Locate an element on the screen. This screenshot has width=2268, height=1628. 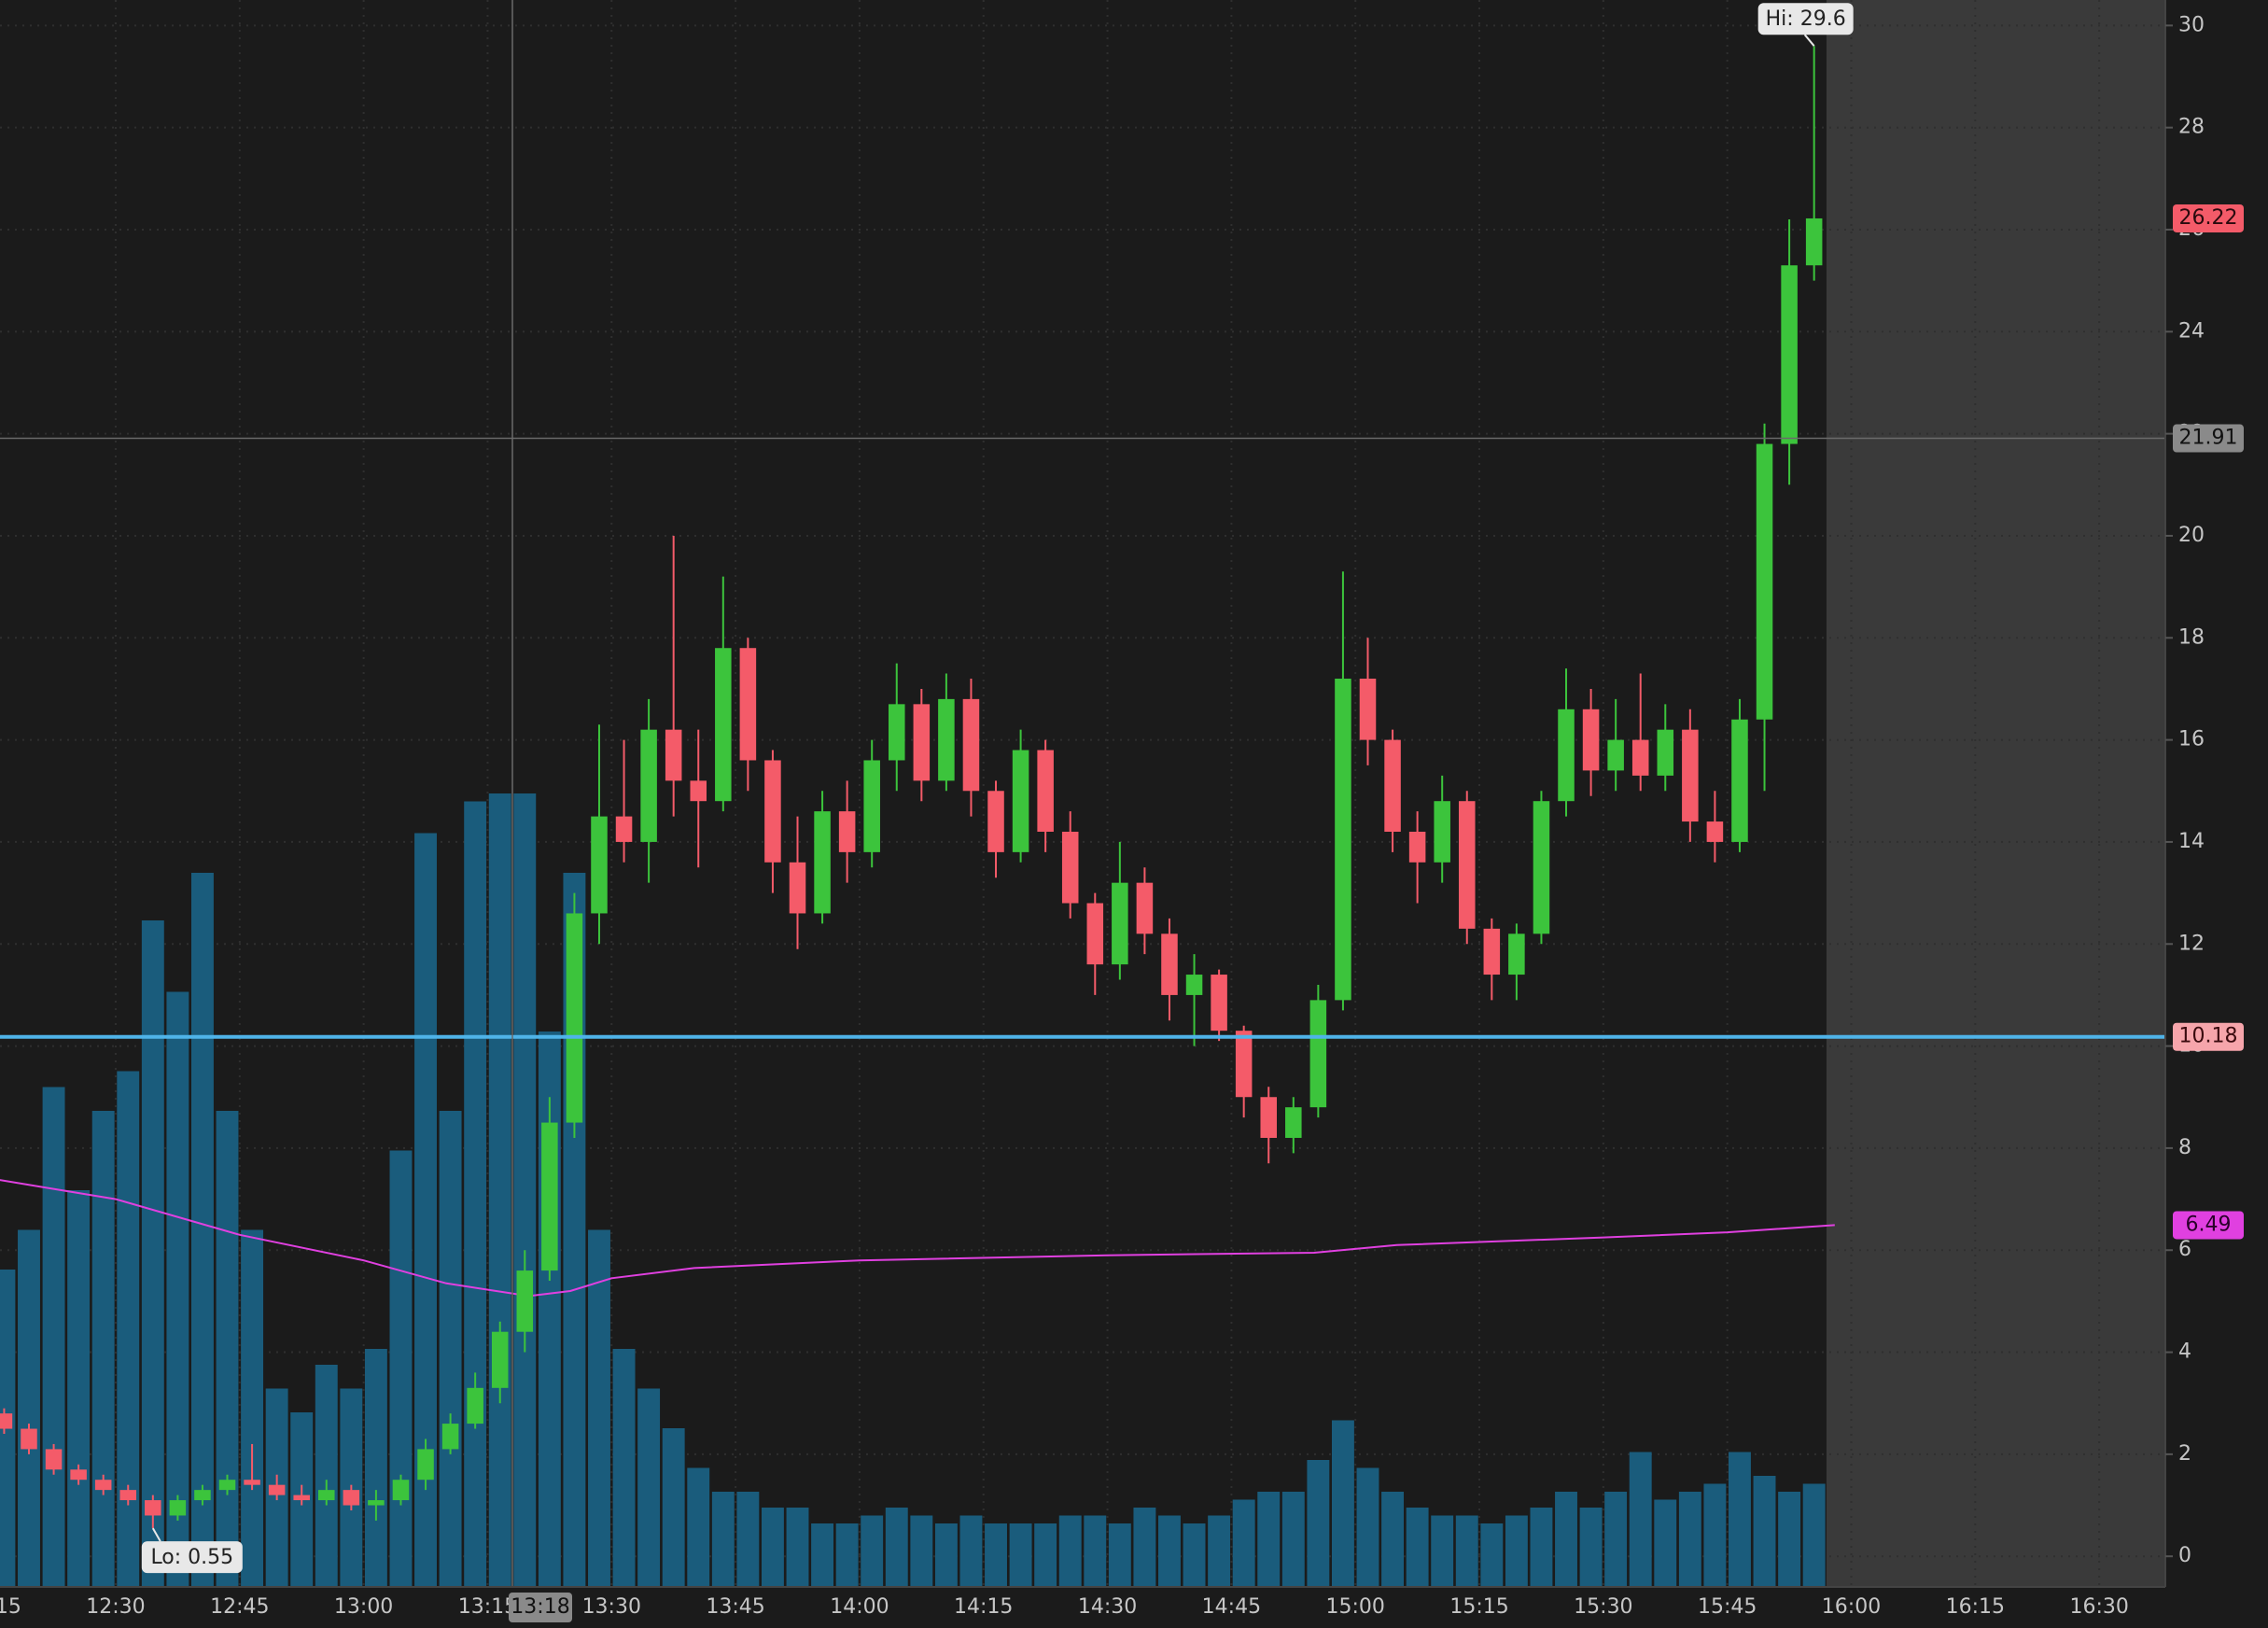
hi-label: Hi: 29.6 is located at coordinates (1806, 19).